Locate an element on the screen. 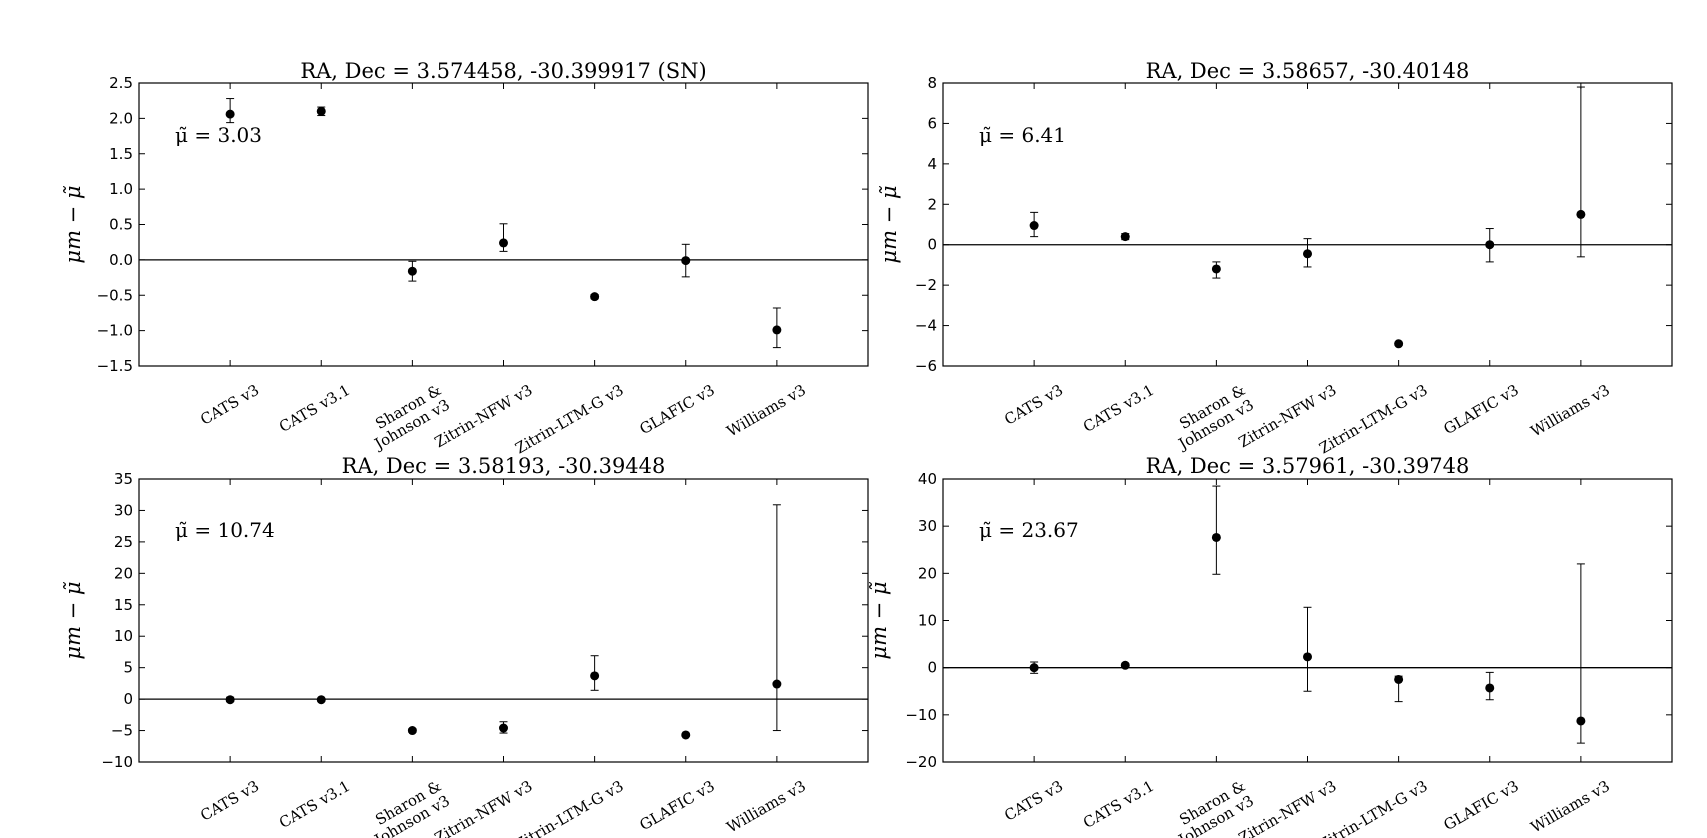 The width and height of the screenshot is (1707, 838). panel-1-category-label-line: GLAFIC v3 is located at coordinates (677, 409).